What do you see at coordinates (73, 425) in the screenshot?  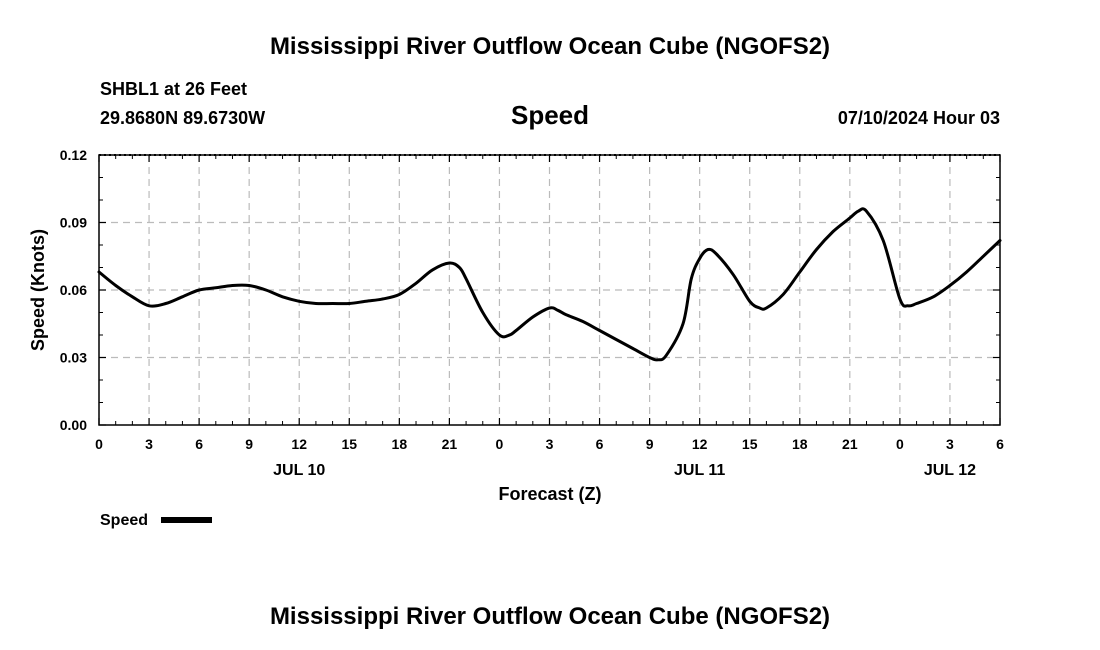 I see `y-tick-label: 0.00` at bounding box center [73, 425].